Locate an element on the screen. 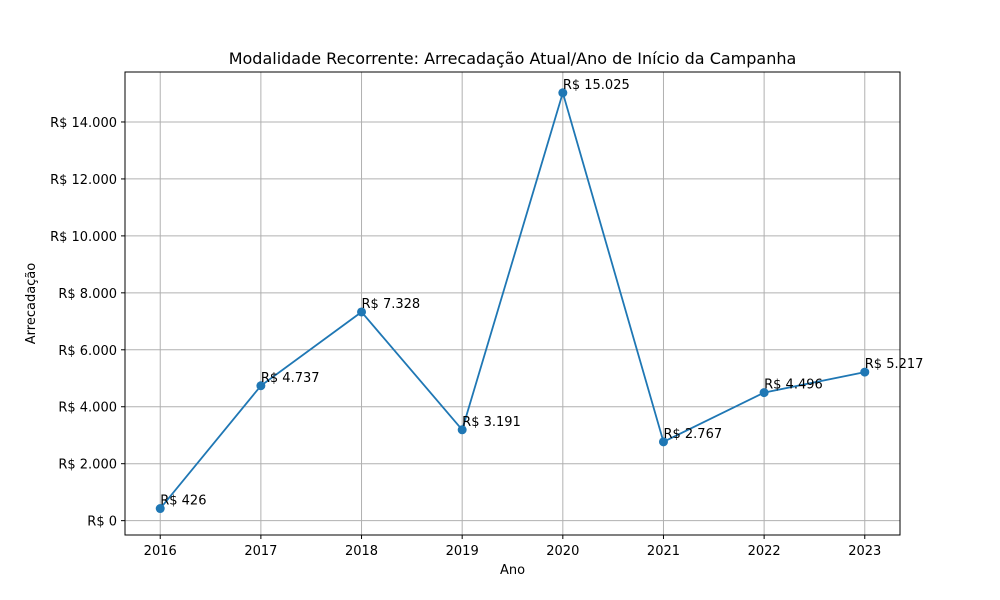  x-tick-label: 2019 is located at coordinates (462, 551).